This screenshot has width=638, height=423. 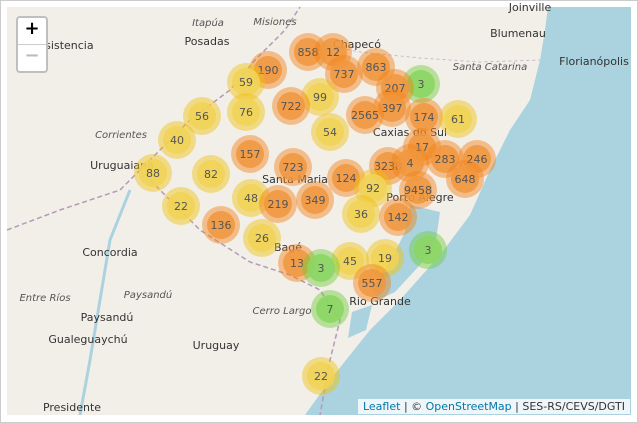 I want to click on zoom-control: + −, so click(x=32, y=44).